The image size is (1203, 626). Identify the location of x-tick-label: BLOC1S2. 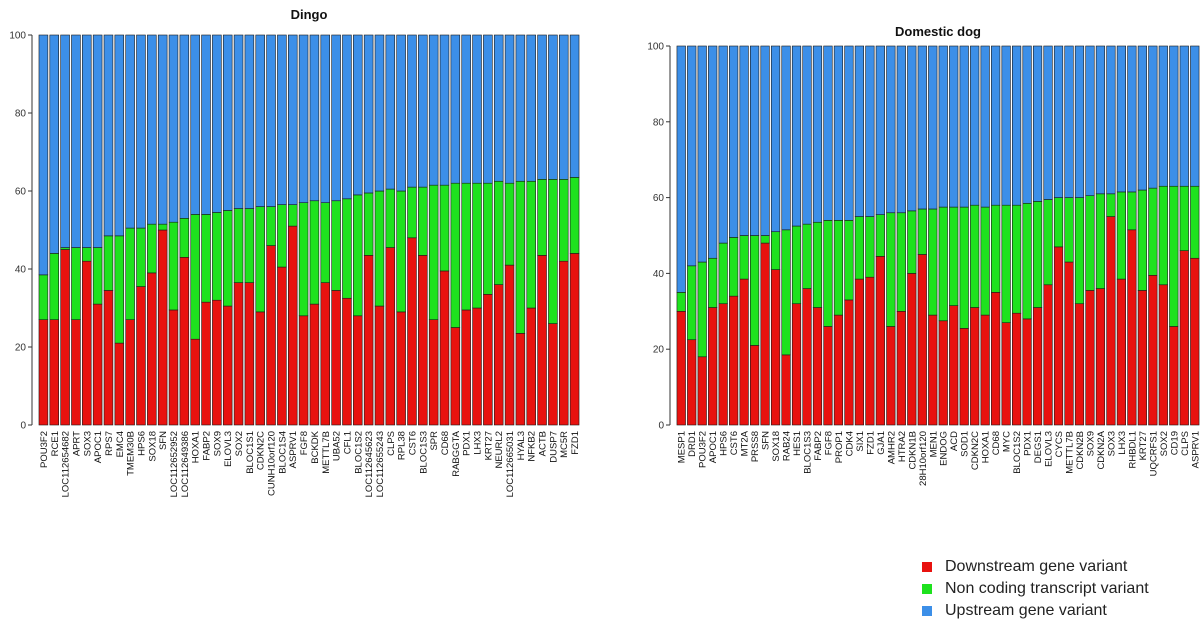
(1017, 452).